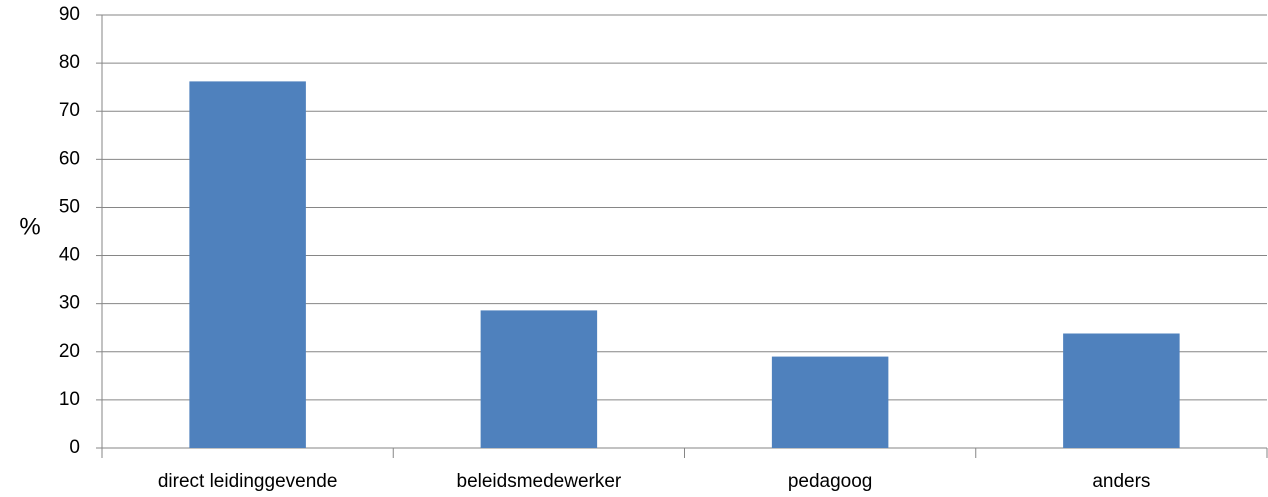  I want to click on y-tick-label: 30, so click(69, 303).